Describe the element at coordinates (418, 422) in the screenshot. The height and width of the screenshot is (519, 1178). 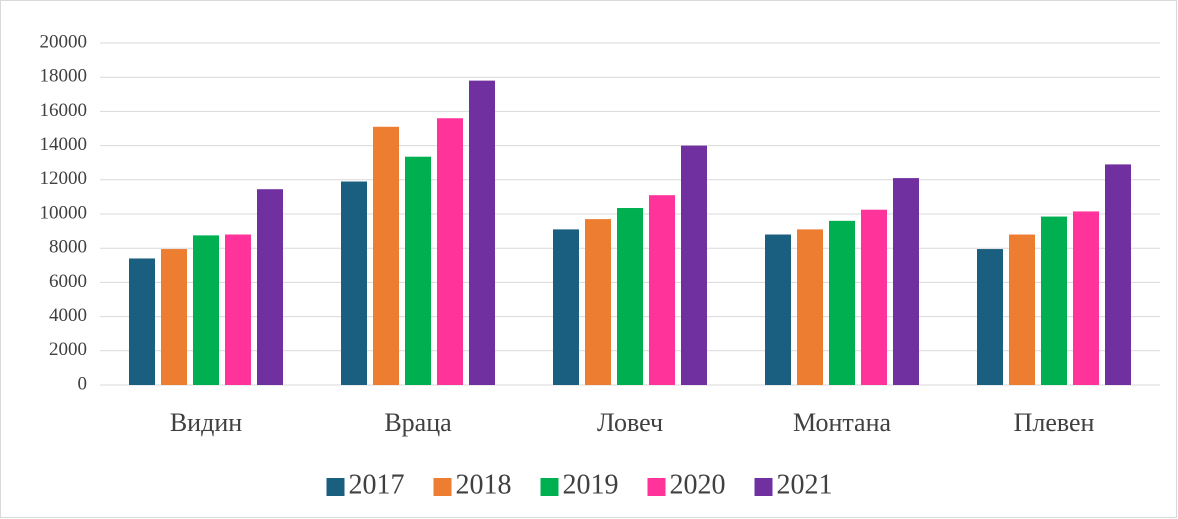
I see `x-tick-label: Враца` at that location.